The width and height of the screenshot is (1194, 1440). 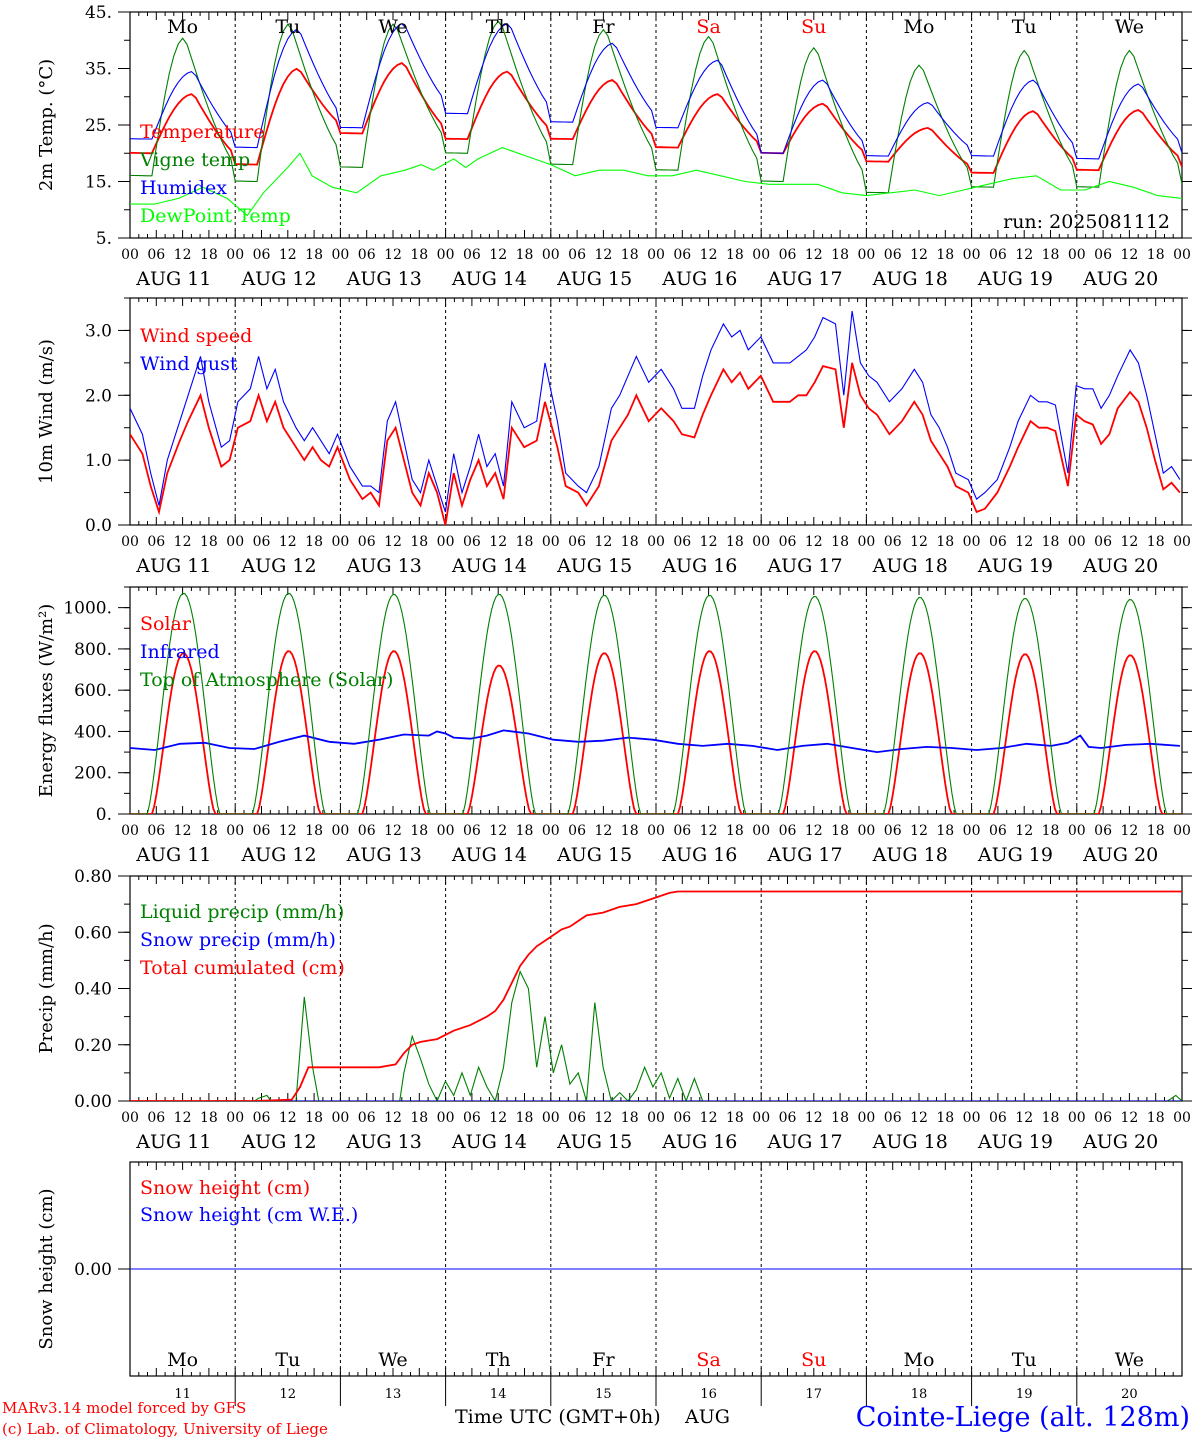 What do you see at coordinates (189, 364) in the screenshot?
I see `legend-entry: Wind gust` at bounding box center [189, 364].